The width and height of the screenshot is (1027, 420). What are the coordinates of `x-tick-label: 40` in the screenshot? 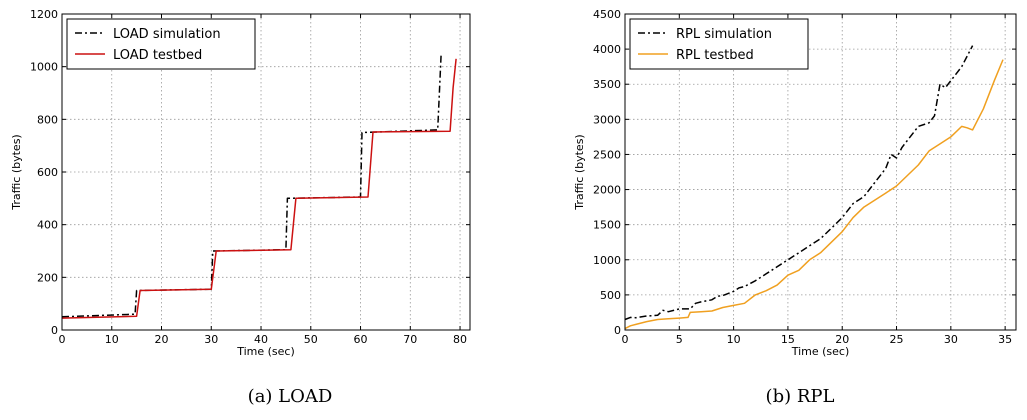 It's located at (261, 339).